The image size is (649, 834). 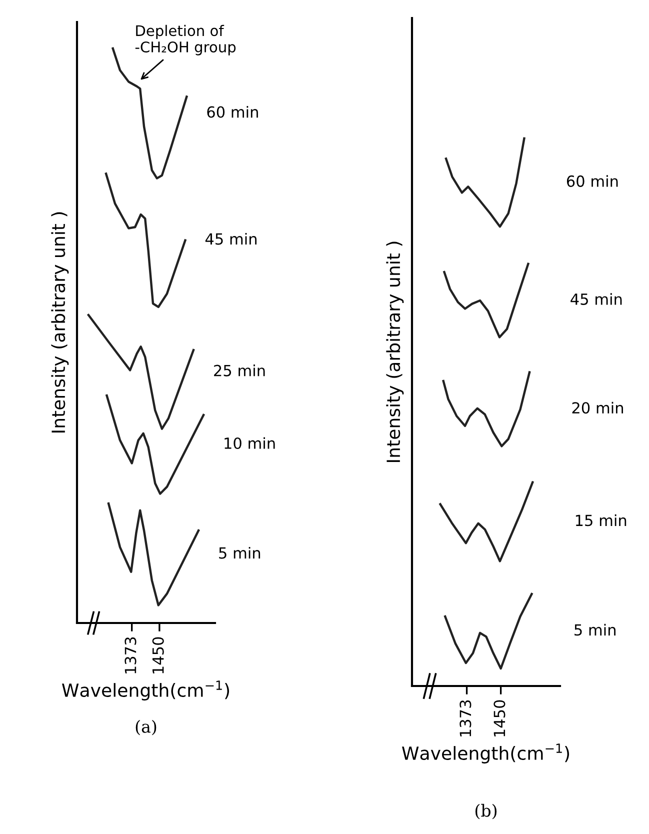 I want to click on text: 20 min, so click(x=597, y=408).